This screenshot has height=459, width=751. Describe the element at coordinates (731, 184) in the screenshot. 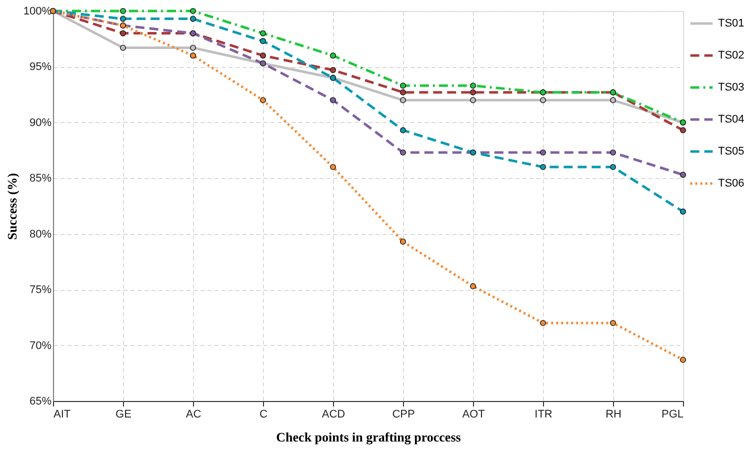

I see `legend-label: TS06` at that location.